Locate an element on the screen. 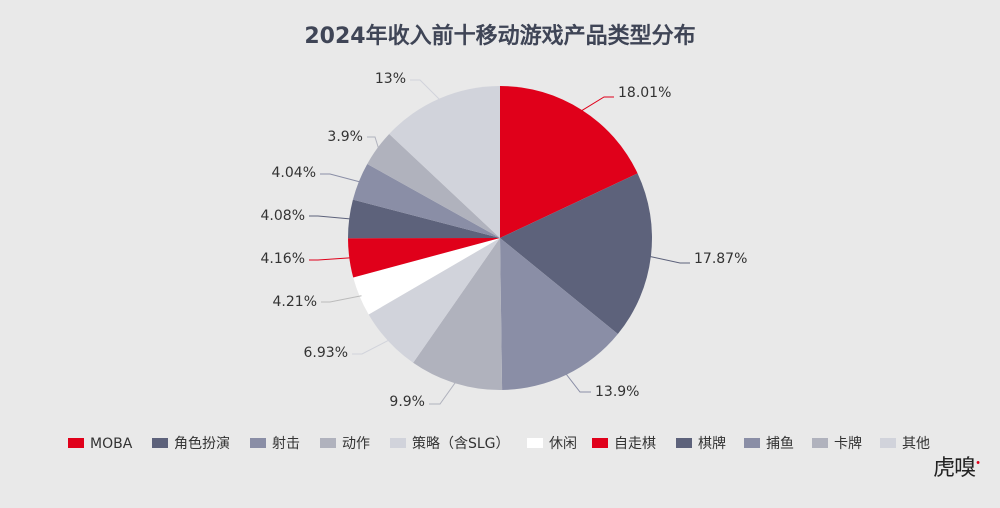 The image size is (1000, 508). slice-label: 17.87% is located at coordinates (720, 259).